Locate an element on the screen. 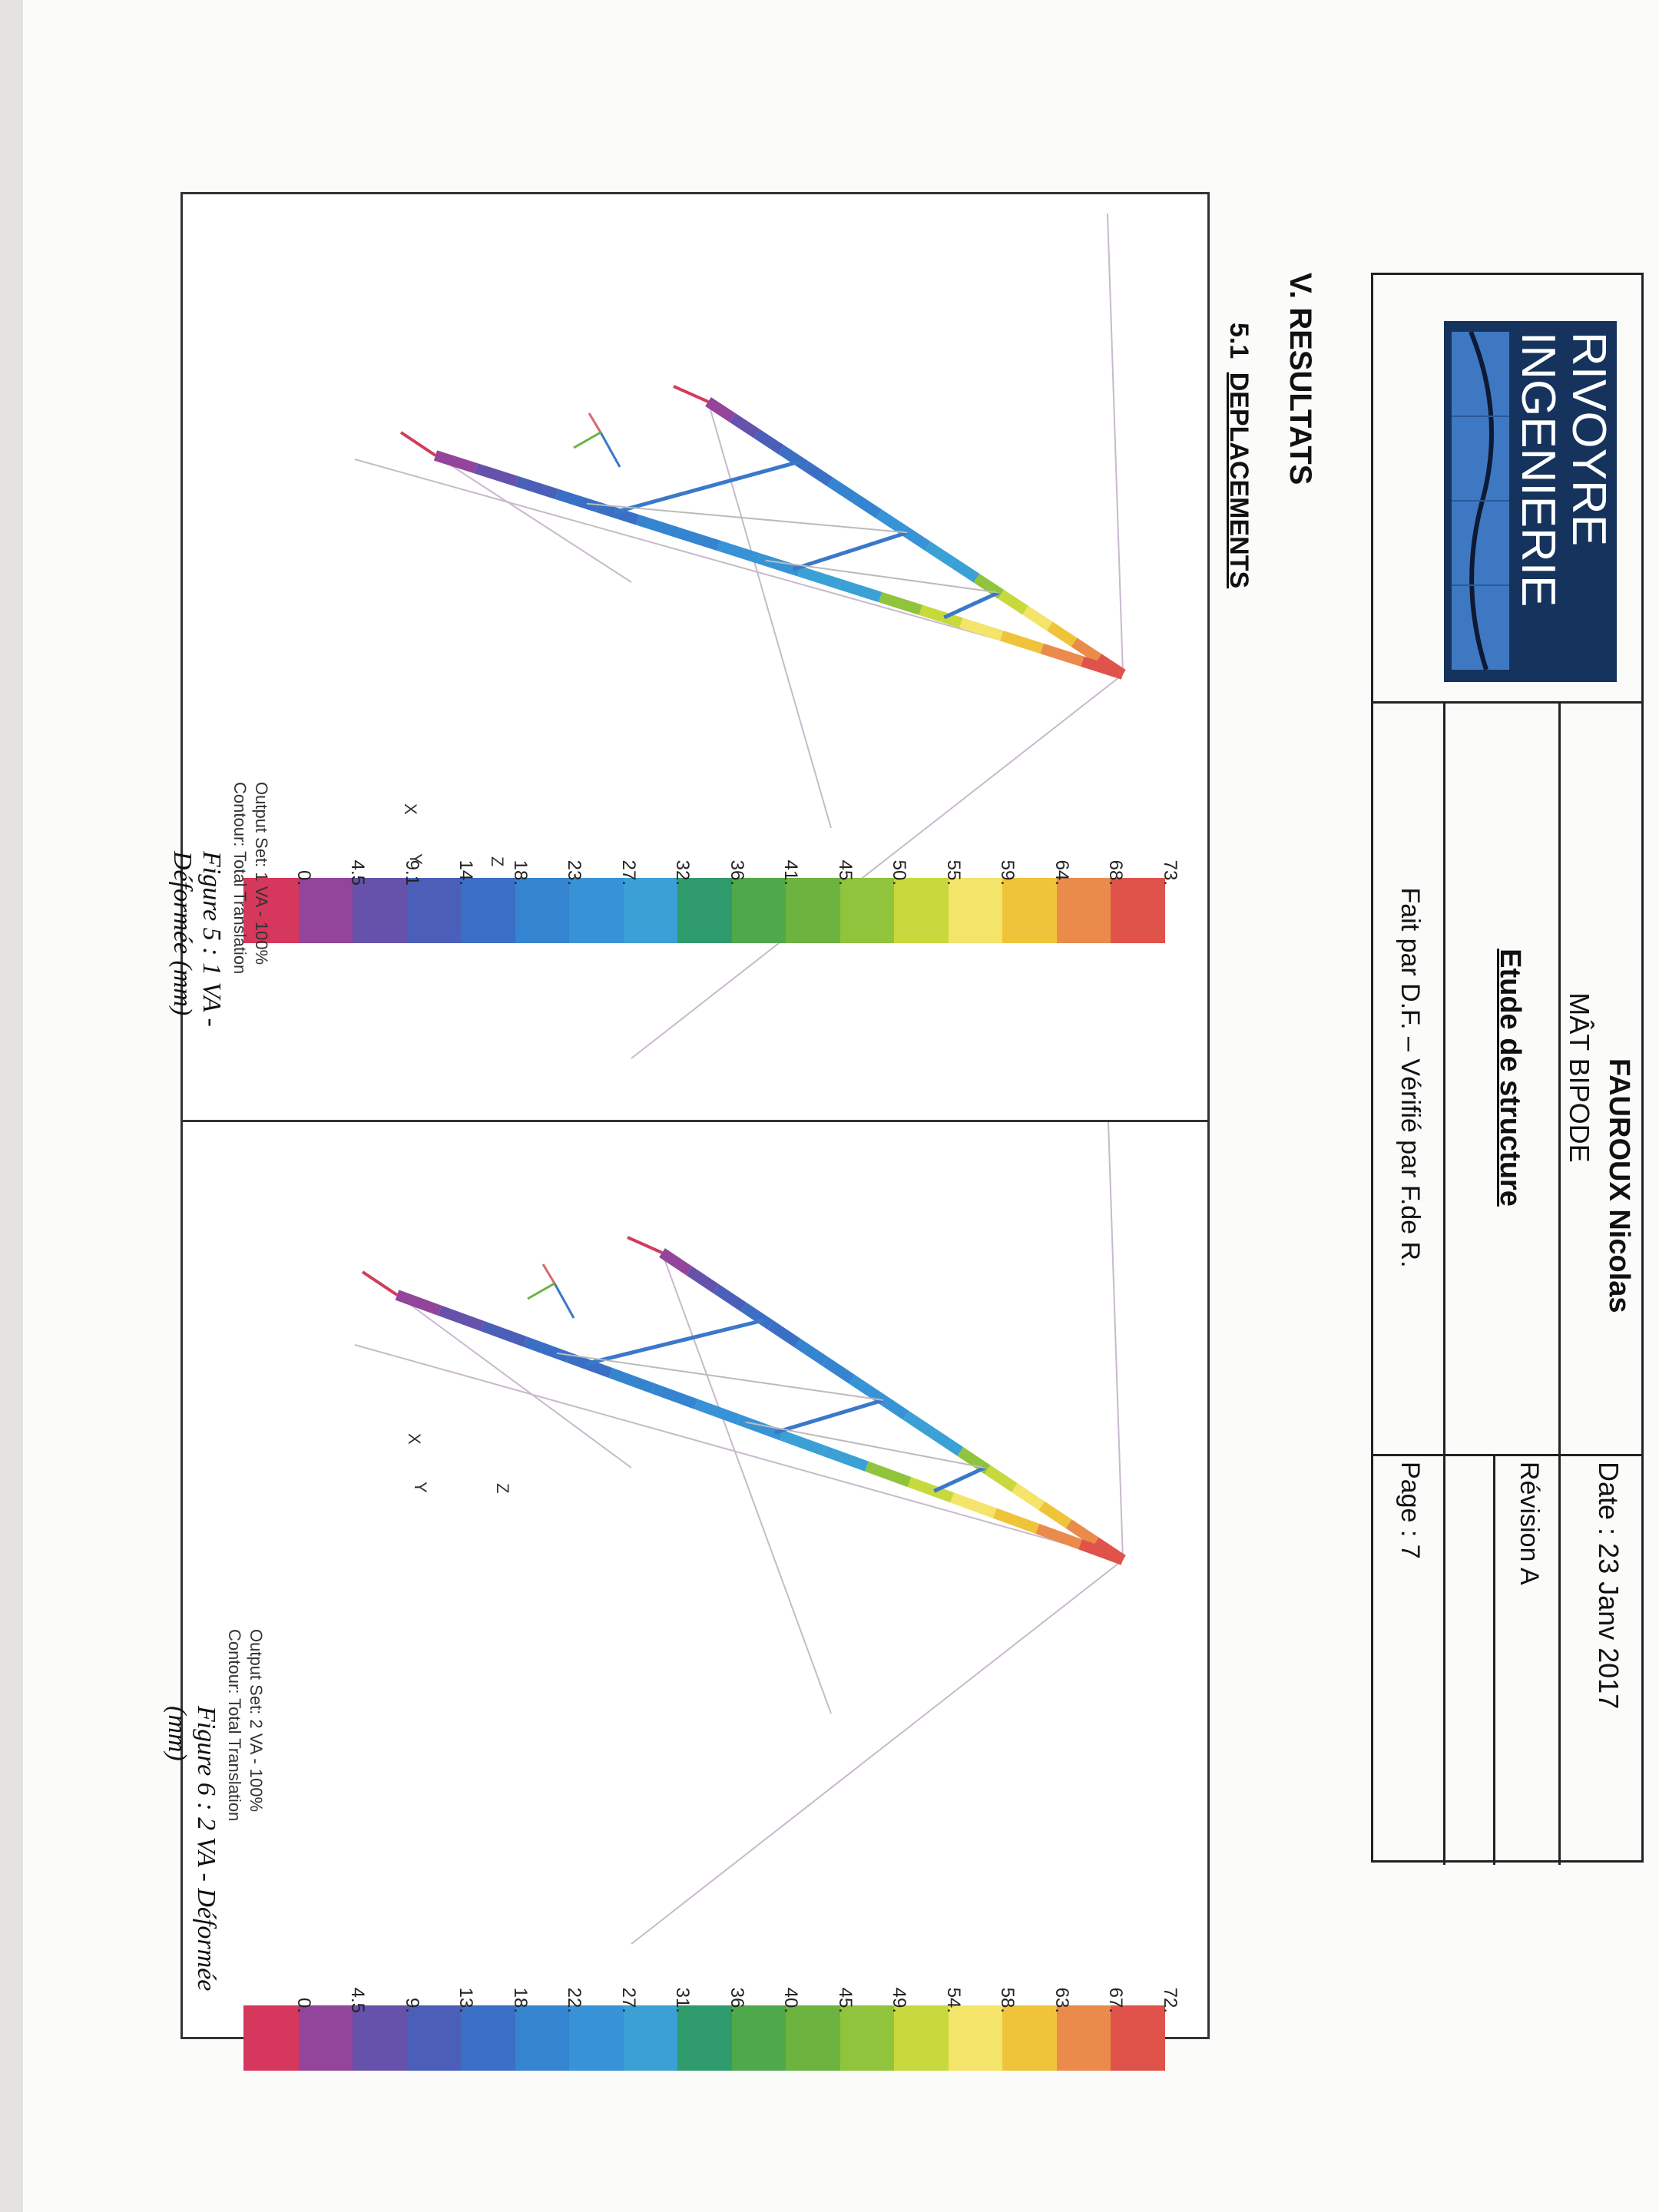 Image resolution: width=1659 pixels, height=2212 pixels. document-date: Date : 23 Janv 2017 is located at coordinates (1608, 1586).